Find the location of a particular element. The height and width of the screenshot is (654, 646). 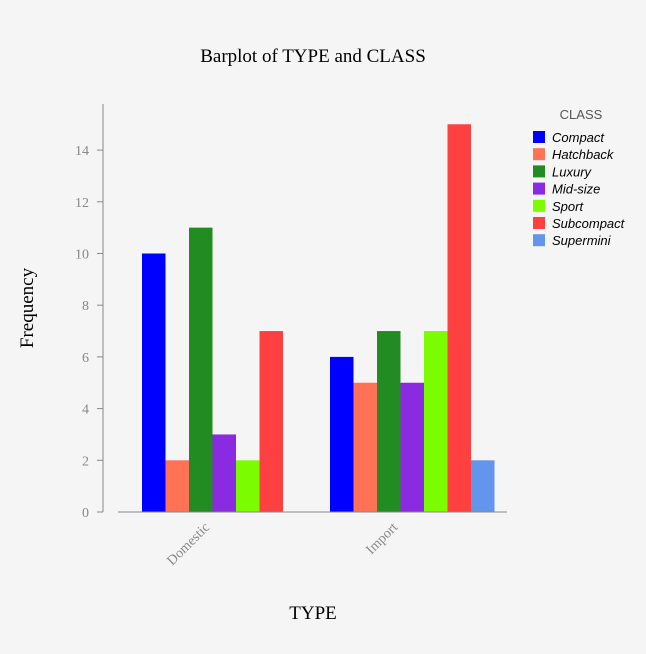

bar-domestic-subcompact is located at coordinates (271, 421).